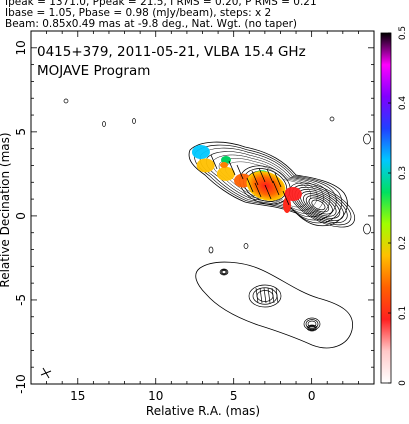  I want to click on polarization-color-overlay, so click(246, 179).